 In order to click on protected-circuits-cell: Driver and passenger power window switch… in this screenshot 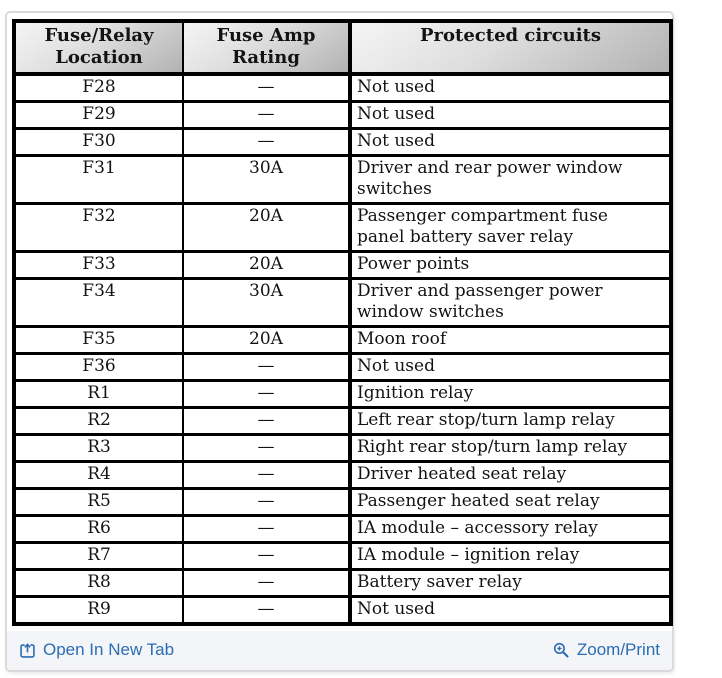, I will do `click(510, 302)`.